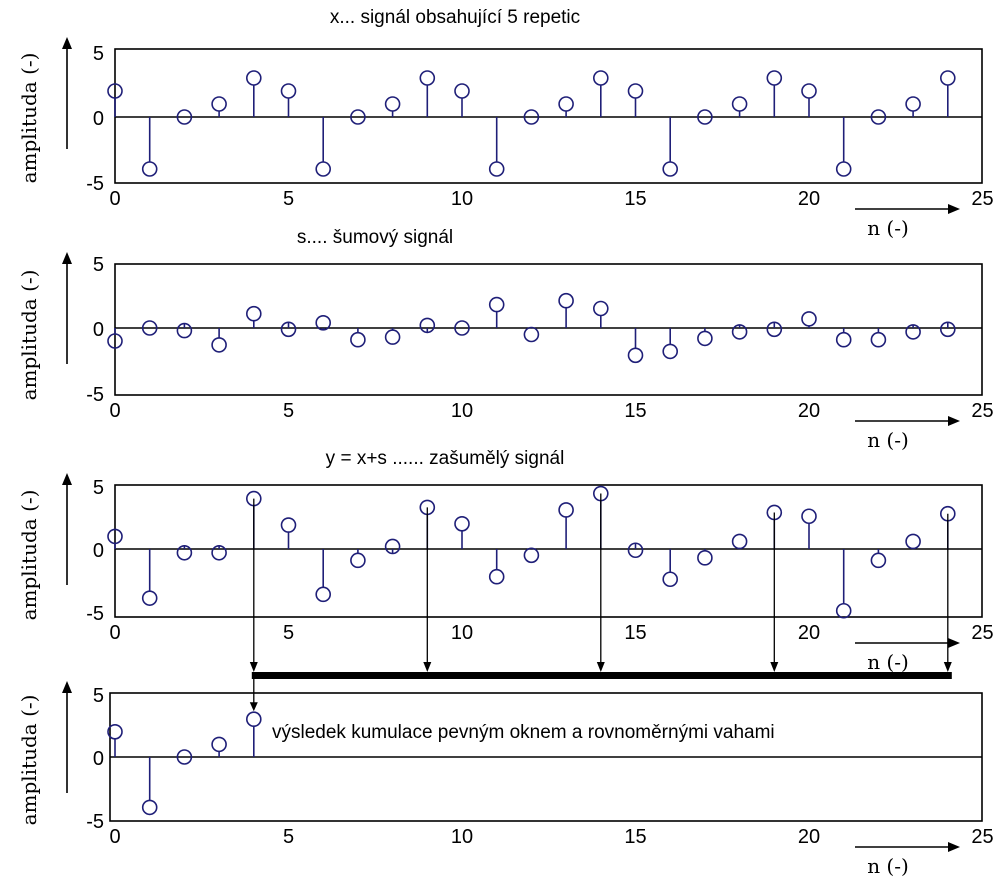 This screenshot has height=884, width=1002. I want to click on axes-box, so click(548, 329).